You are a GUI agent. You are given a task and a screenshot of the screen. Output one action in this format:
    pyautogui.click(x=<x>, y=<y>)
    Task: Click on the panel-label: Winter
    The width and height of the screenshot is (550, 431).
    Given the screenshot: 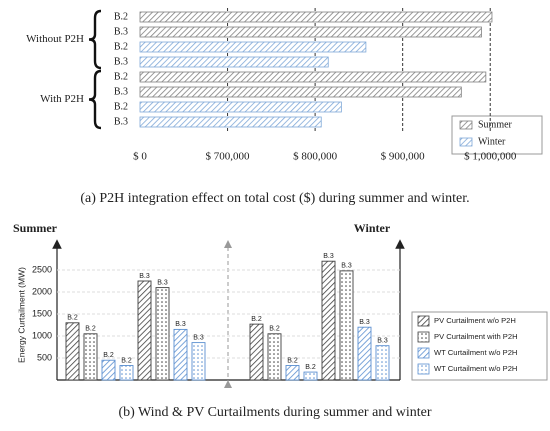 What is the action you would take?
    pyautogui.click(x=372, y=228)
    